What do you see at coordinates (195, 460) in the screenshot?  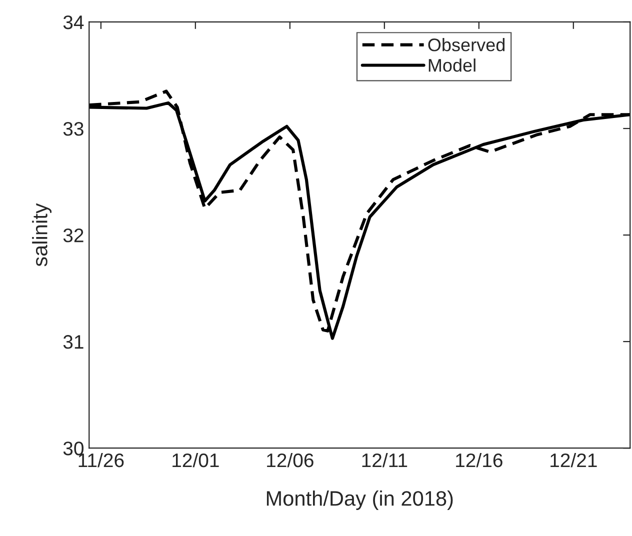 I see `x-tick-label: 12/01` at bounding box center [195, 460].